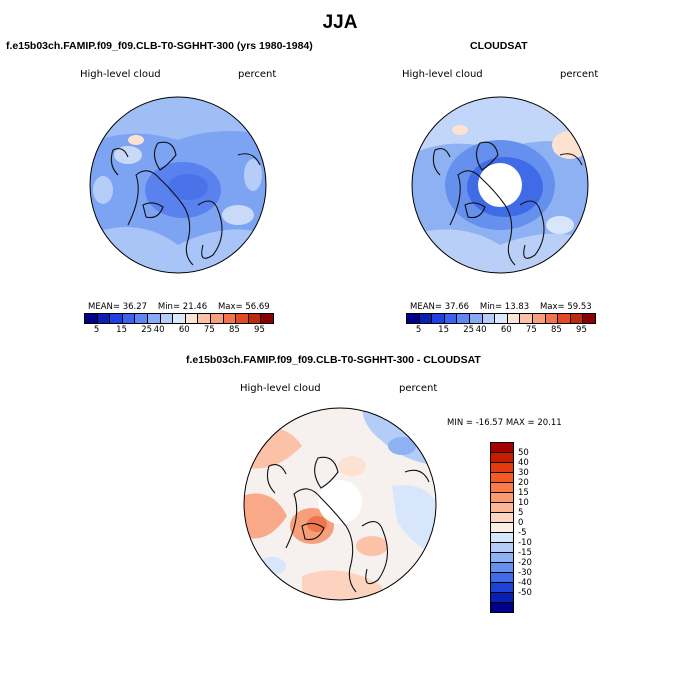  Describe the element at coordinates (521, 523) in the screenshot. I see `panel3-colorbar-tick-label: 0` at that location.